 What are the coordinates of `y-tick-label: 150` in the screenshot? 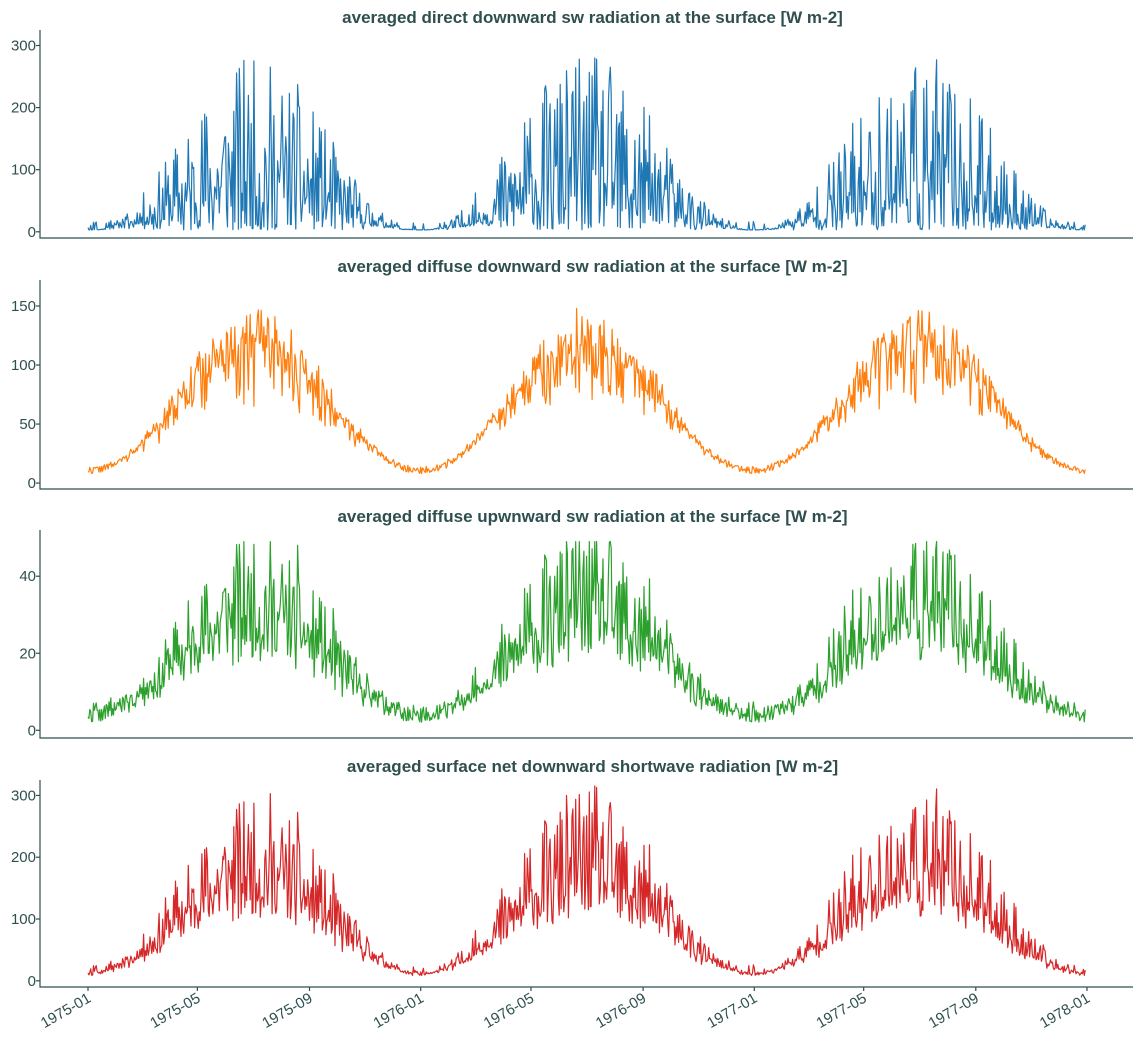 It's located at (23, 306).